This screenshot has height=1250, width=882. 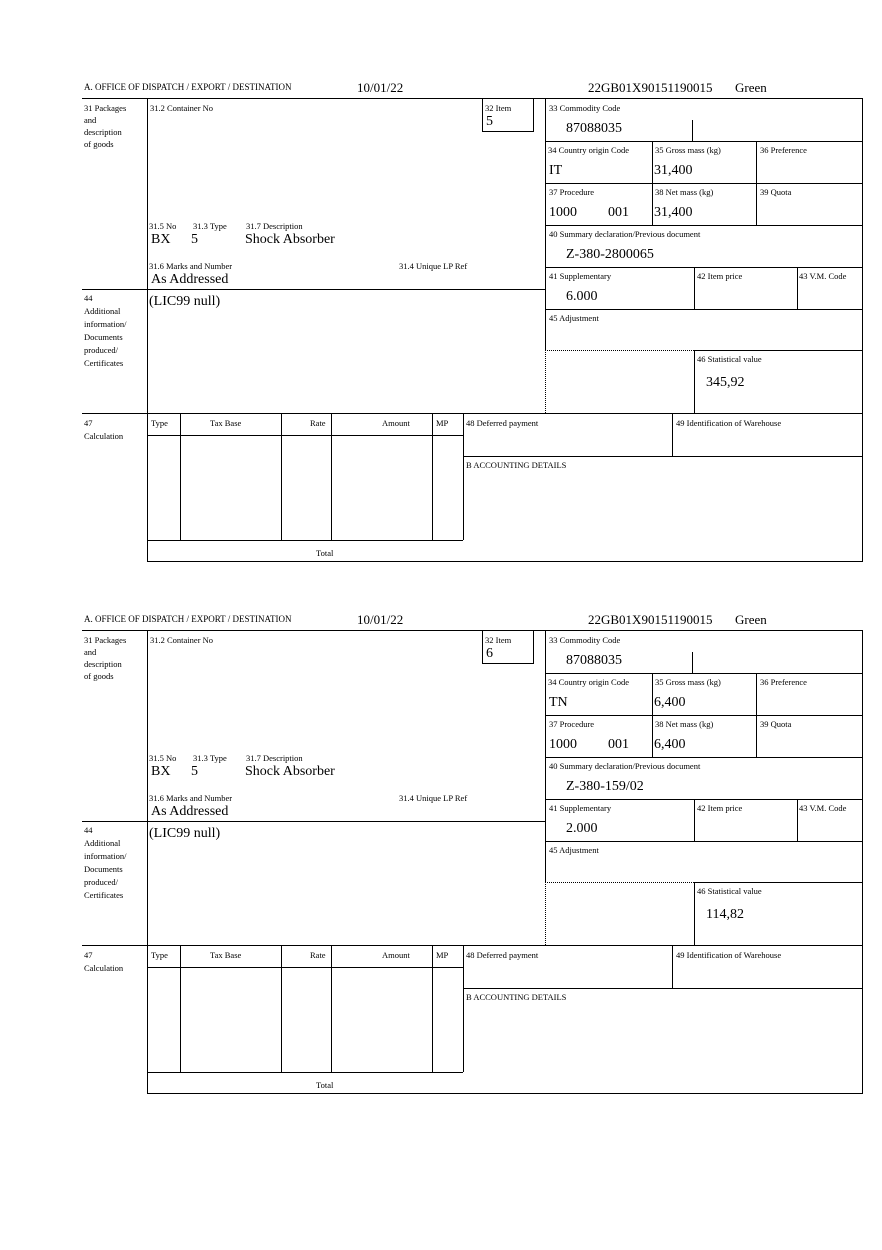 I want to click on preference-label: 36 Preference, so click(x=783, y=150).